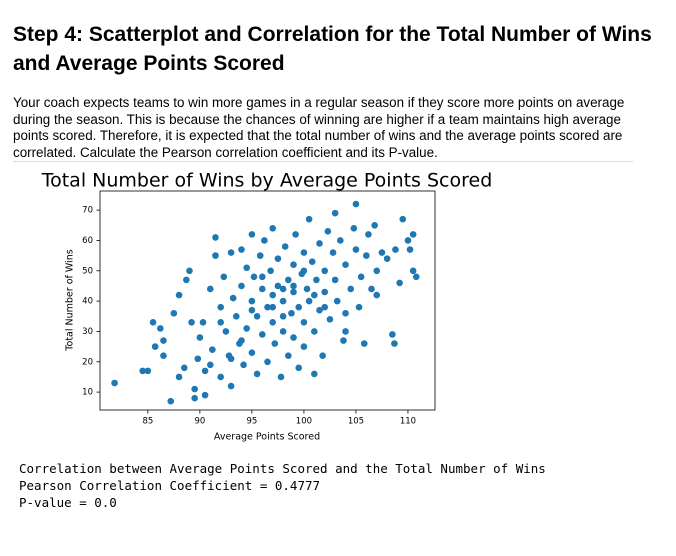 The height and width of the screenshot is (556, 676). What do you see at coordinates (87, 362) in the screenshot?
I see `y-tick-label: 20` at bounding box center [87, 362].